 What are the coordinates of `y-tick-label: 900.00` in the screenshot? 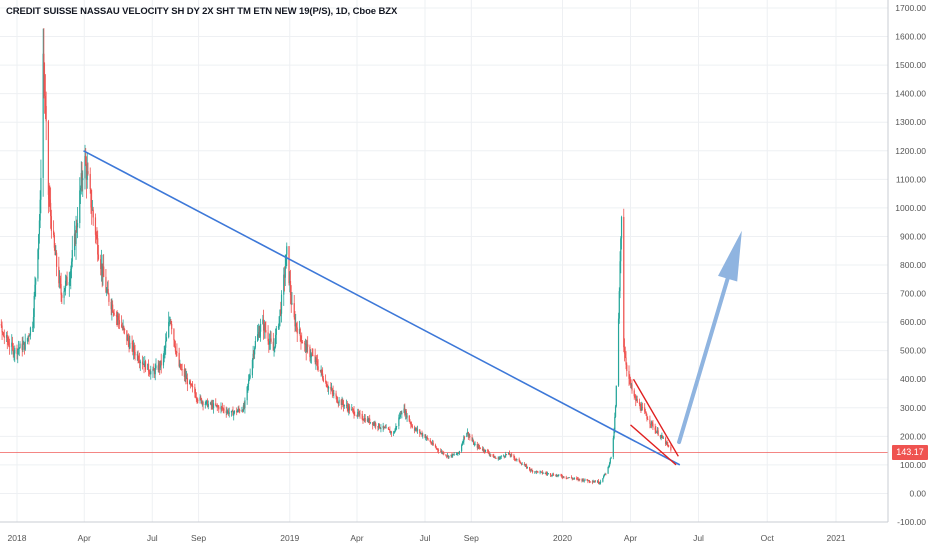 It's located at (913, 236).